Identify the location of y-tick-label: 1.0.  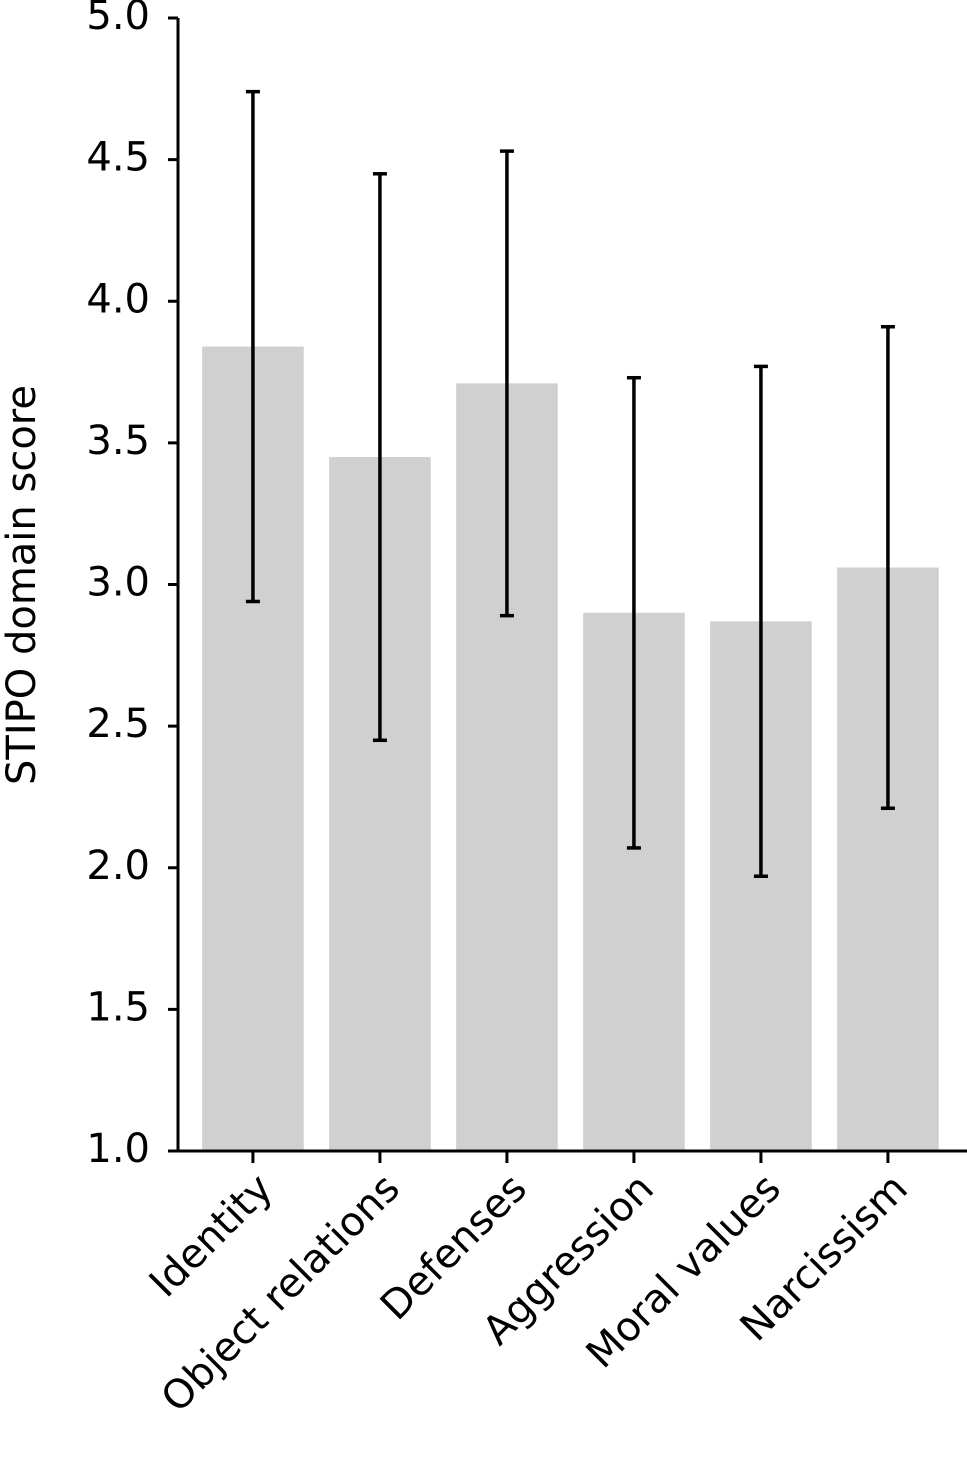
(118, 1149).